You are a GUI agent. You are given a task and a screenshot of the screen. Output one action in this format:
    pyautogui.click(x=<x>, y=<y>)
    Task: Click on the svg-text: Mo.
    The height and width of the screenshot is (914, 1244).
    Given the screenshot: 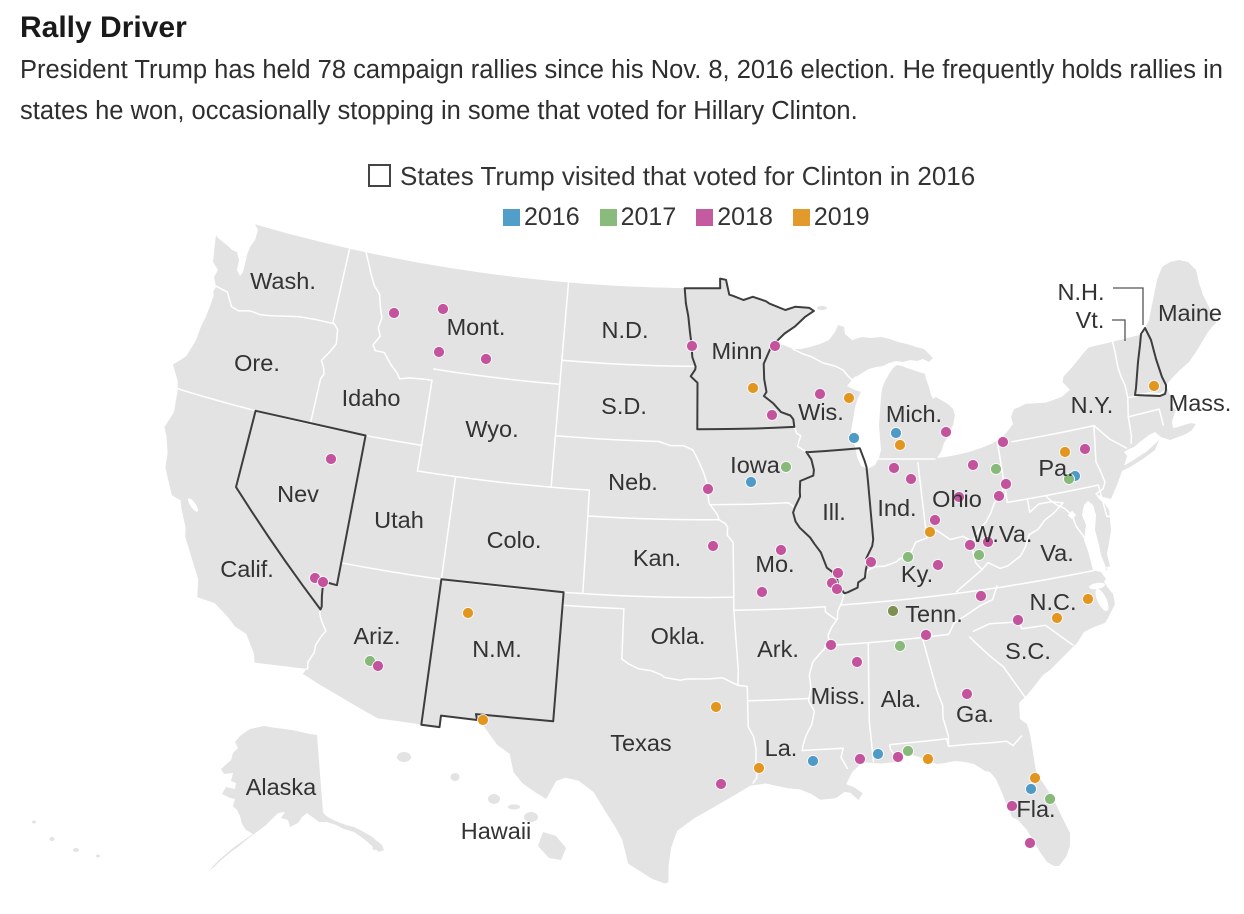 What is the action you would take?
    pyautogui.click(x=774, y=564)
    